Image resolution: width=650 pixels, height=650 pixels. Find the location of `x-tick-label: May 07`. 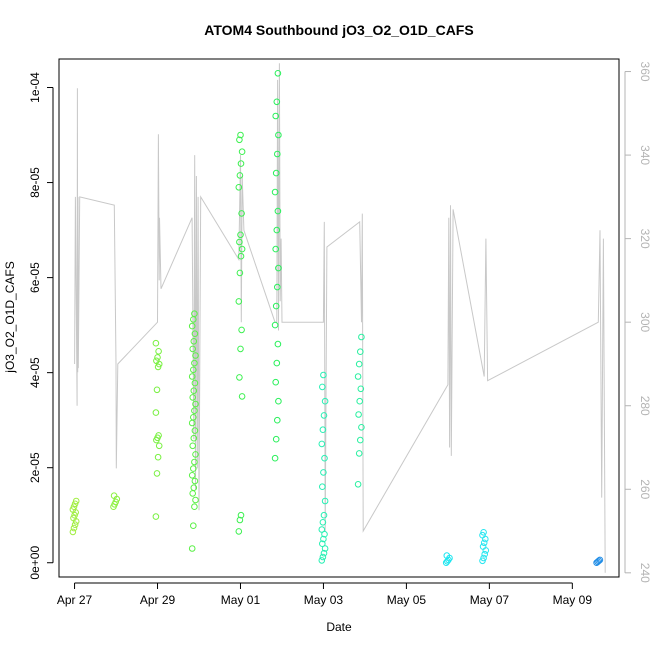

x-tick-label: May 07 is located at coordinates (490, 600).